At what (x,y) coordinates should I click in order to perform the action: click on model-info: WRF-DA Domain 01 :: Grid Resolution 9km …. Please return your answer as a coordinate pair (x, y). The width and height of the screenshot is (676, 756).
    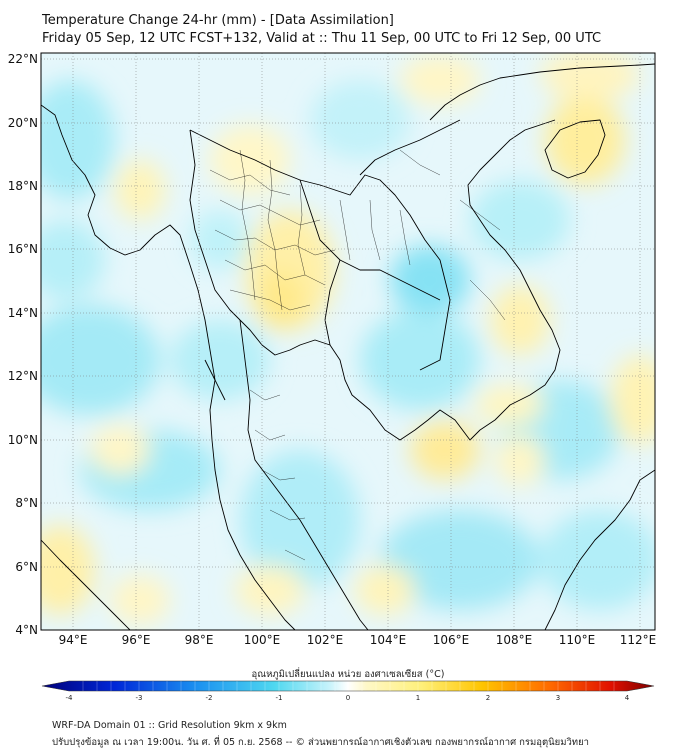
    Looking at the image, I should click on (169, 725).